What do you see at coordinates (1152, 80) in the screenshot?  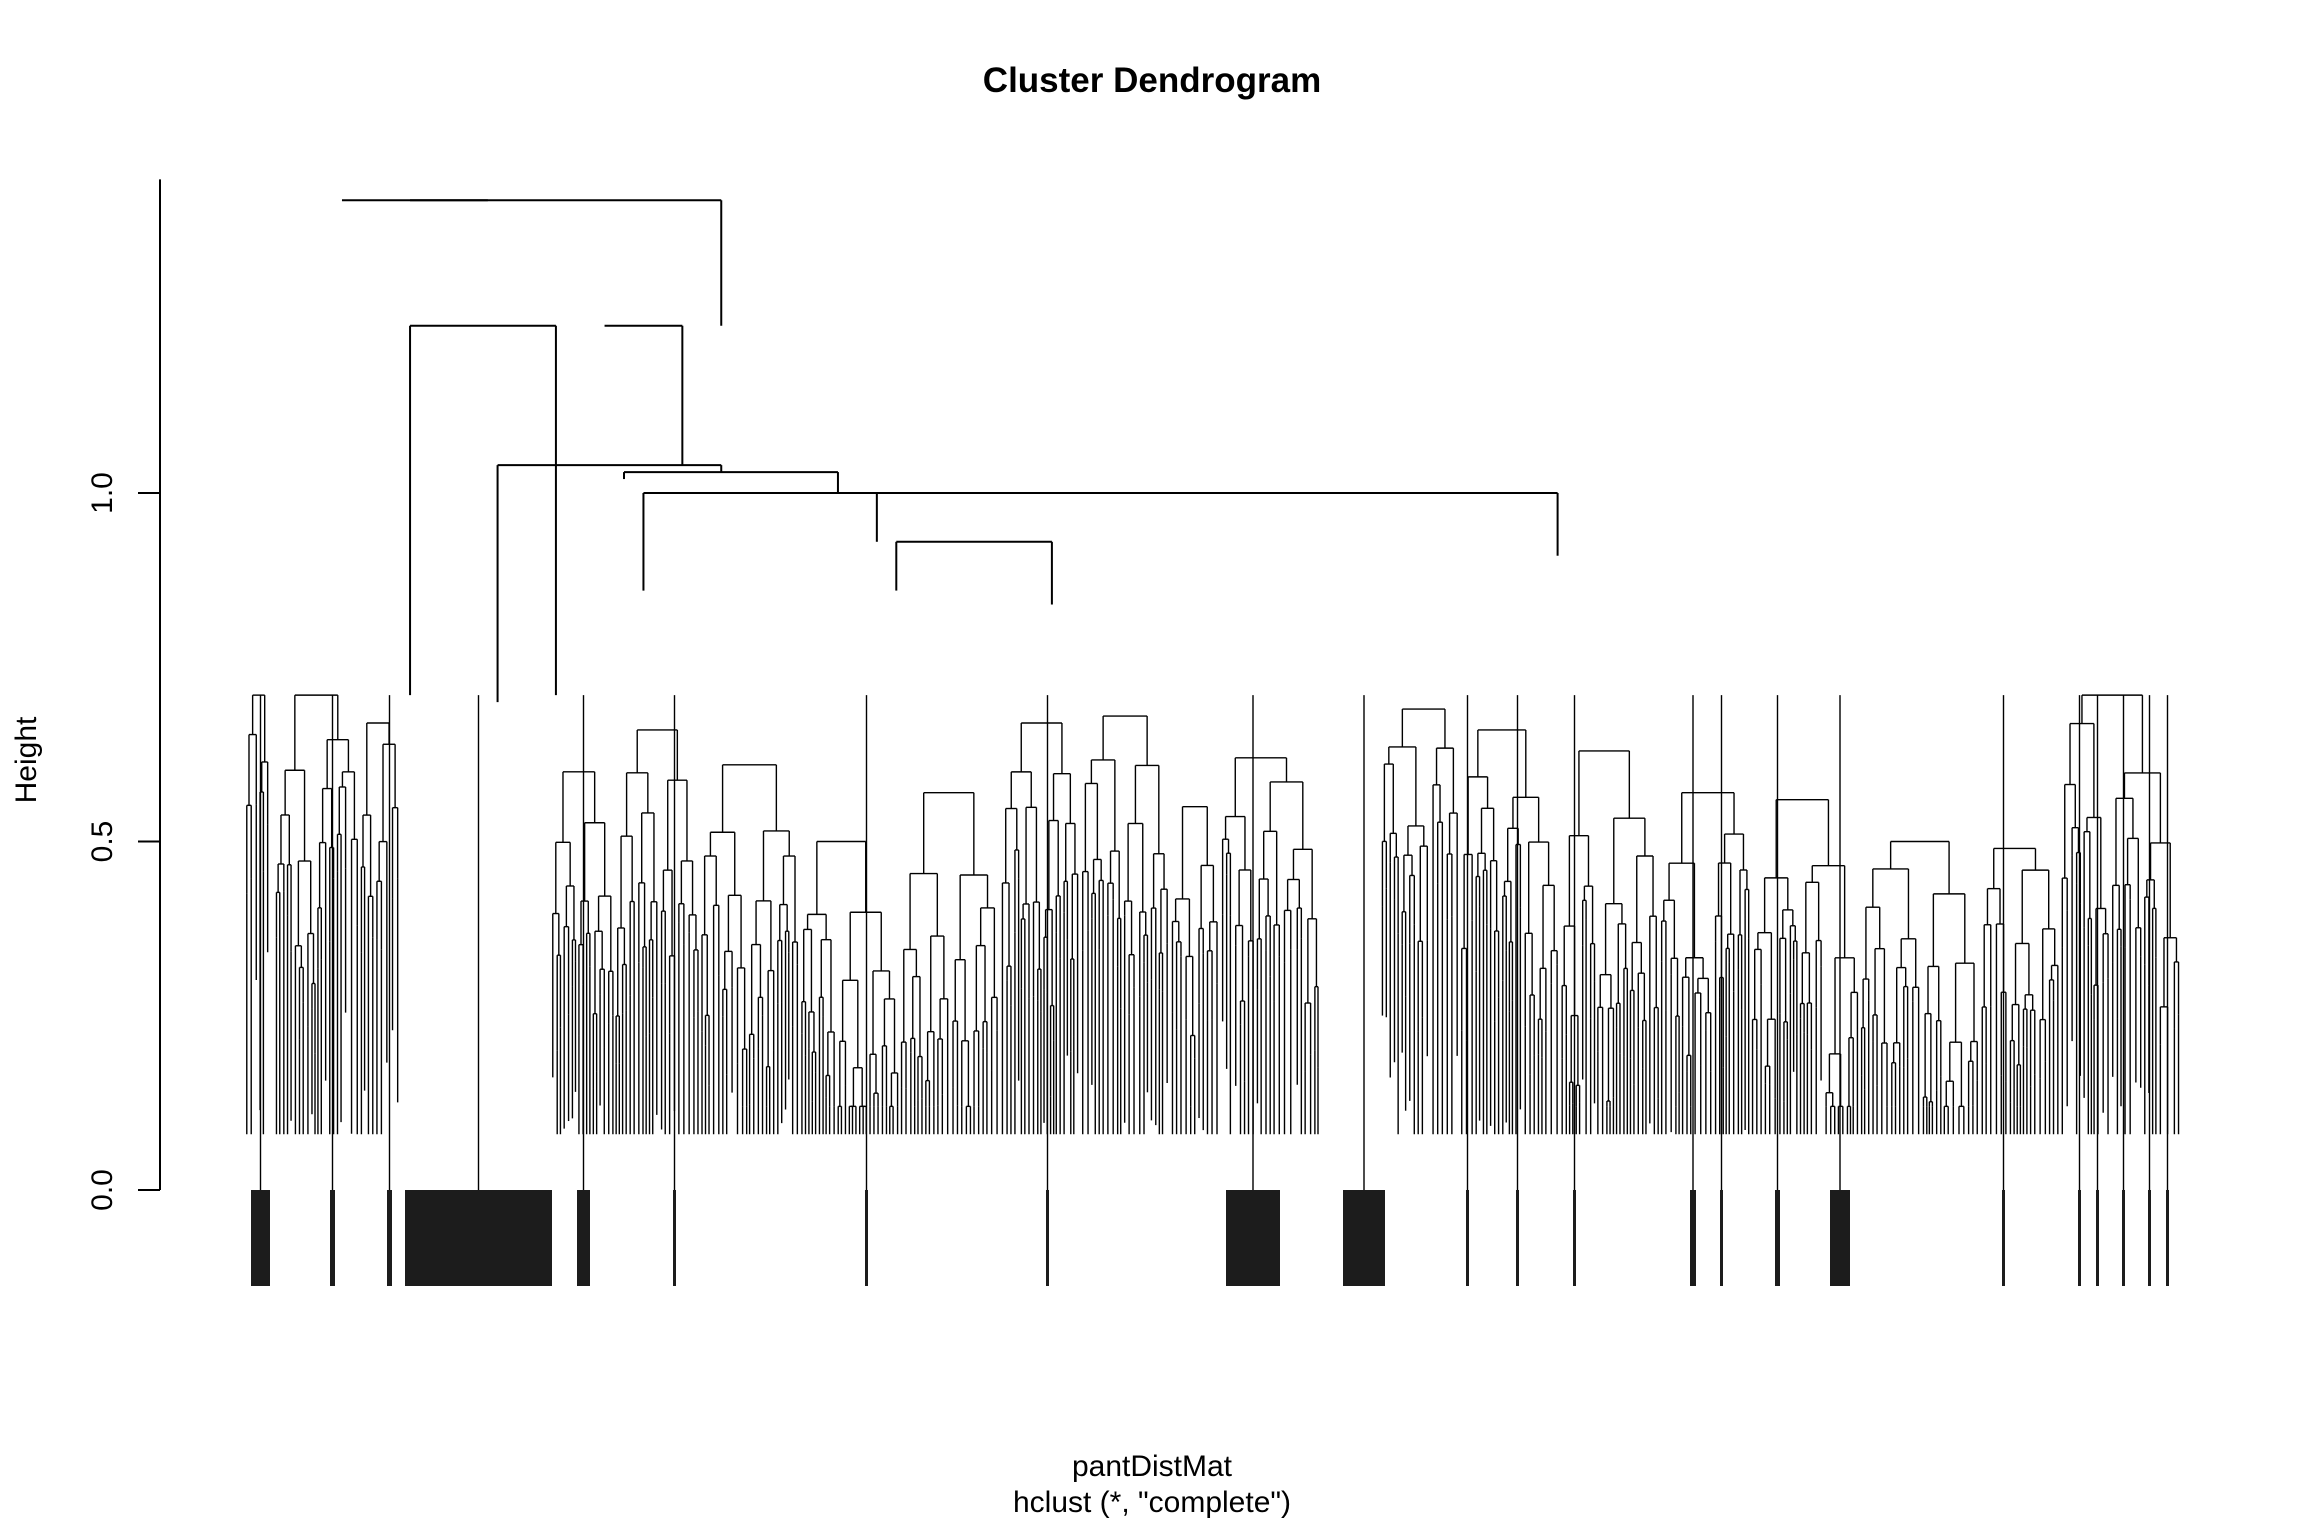 I see `chart-title: Cluster Dendrogram` at bounding box center [1152, 80].